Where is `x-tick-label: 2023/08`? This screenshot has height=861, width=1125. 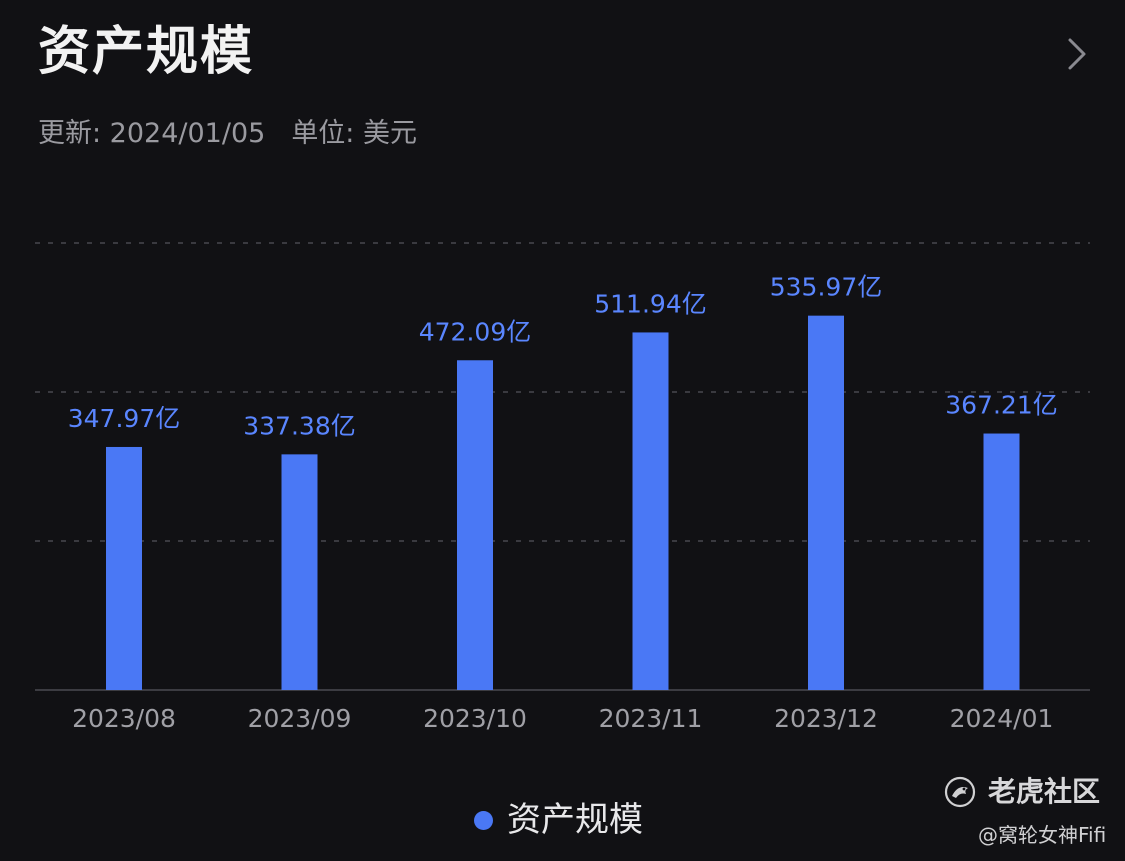
x-tick-label: 2023/08 is located at coordinates (124, 718).